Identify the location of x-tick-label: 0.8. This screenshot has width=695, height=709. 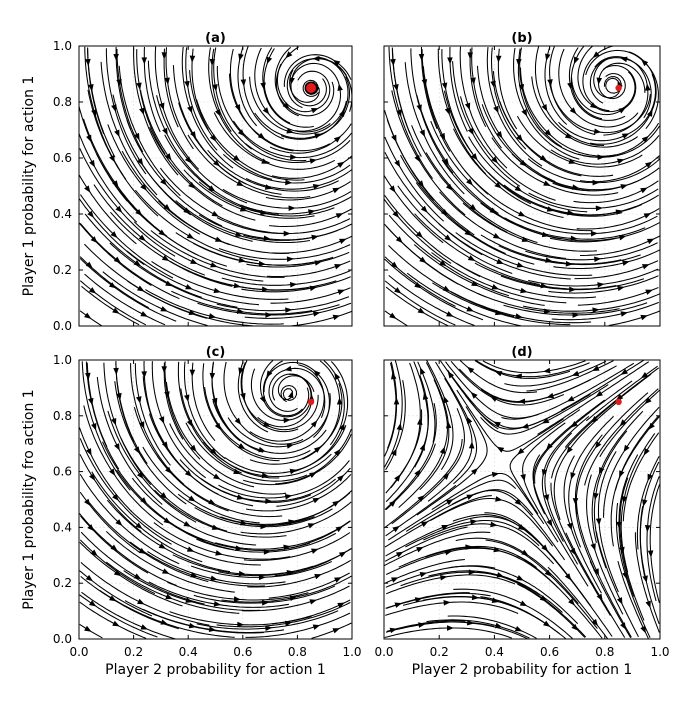
(297, 652).